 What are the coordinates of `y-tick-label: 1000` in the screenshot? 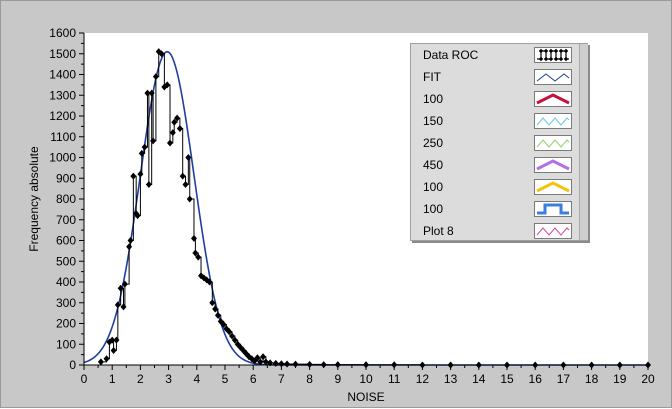 It's located at (62, 158).